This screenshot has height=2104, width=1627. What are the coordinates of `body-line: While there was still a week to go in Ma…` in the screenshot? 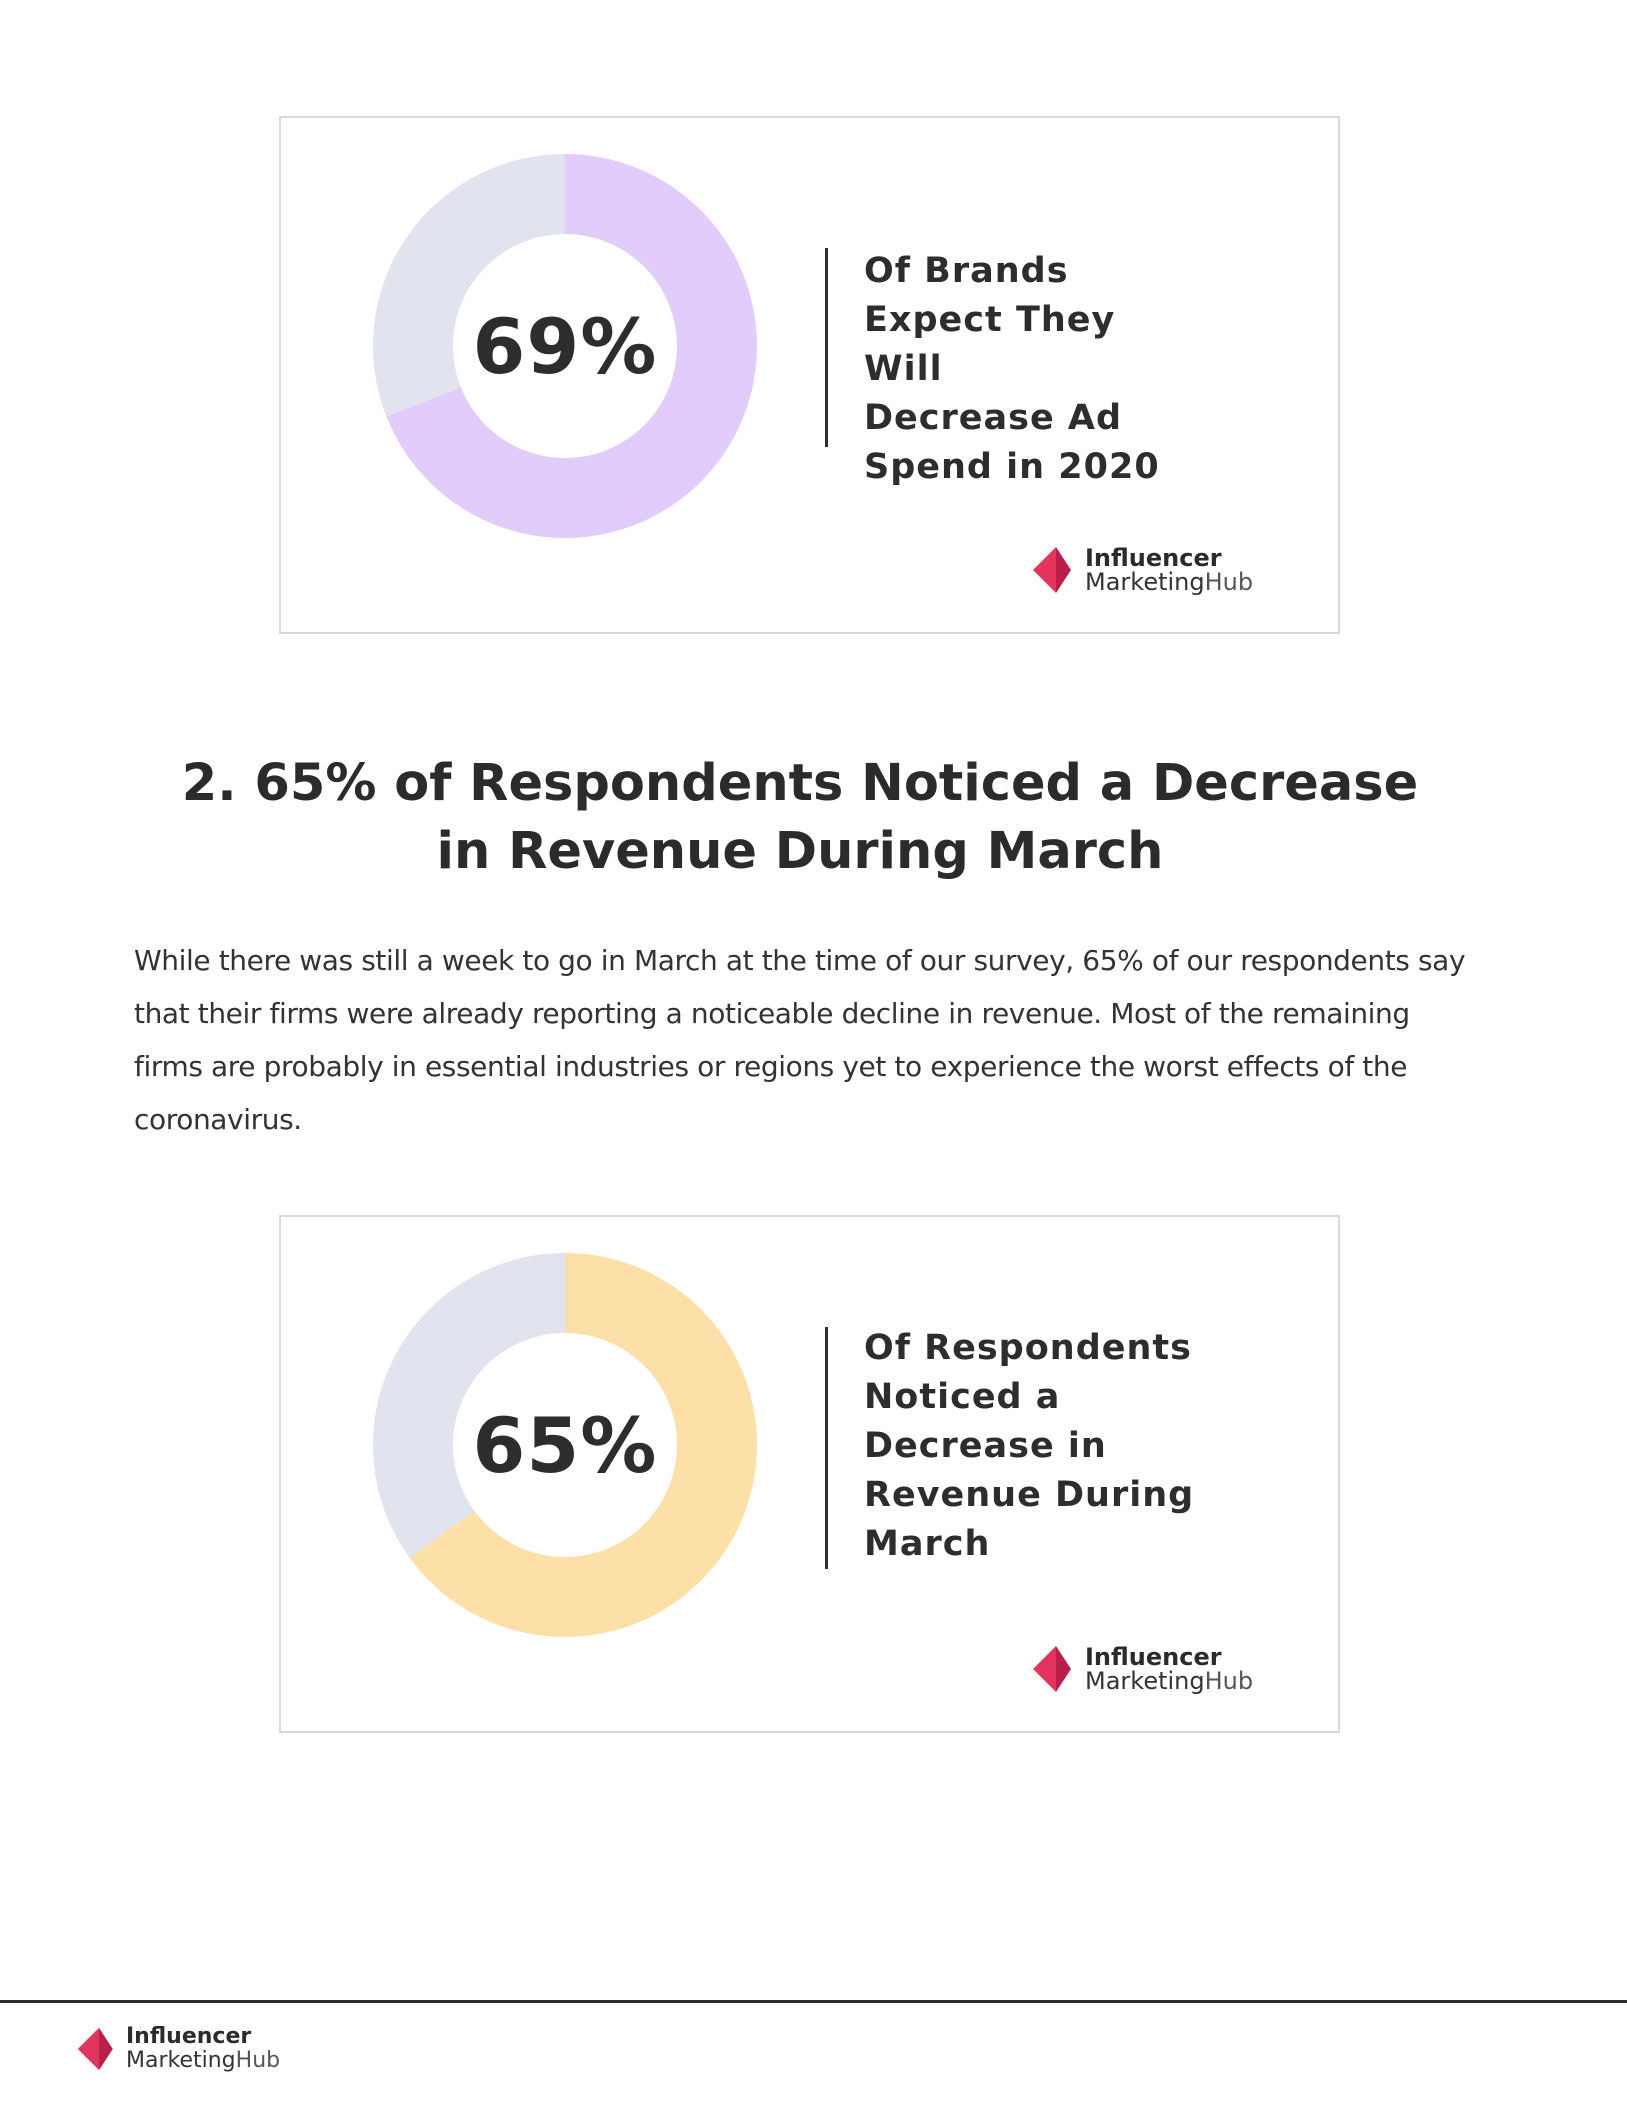 It's located at (800, 960).